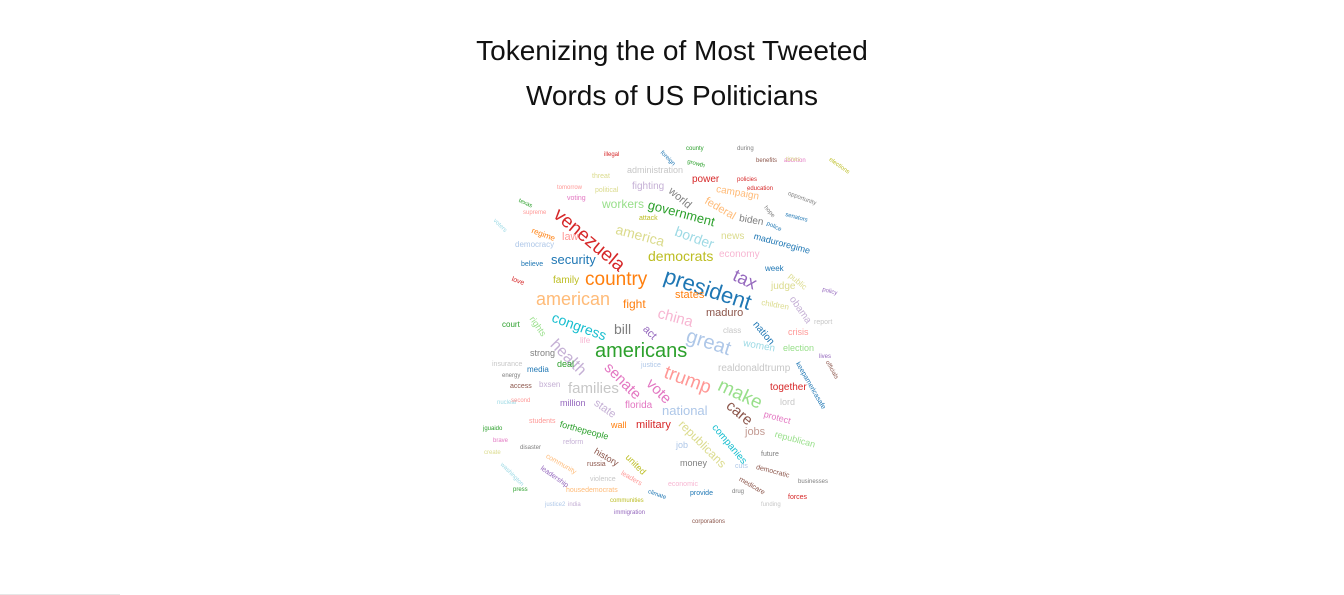 This screenshot has height=595, width=1344. I want to click on cloud-word: family, so click(566, 280).